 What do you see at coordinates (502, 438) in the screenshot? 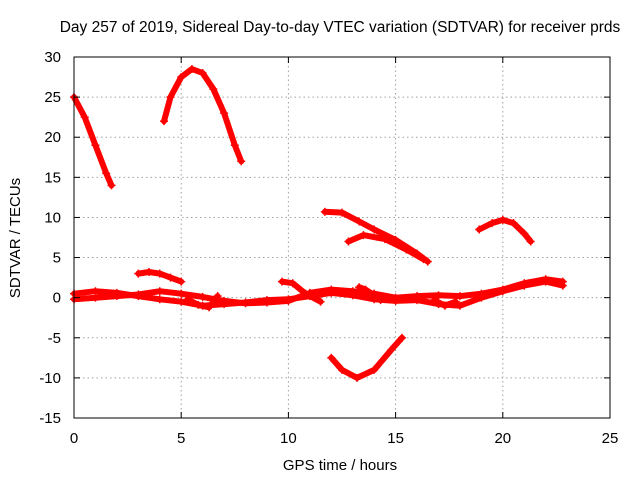
I see `x-tick-label: 20` at bounding box center [502, 438].